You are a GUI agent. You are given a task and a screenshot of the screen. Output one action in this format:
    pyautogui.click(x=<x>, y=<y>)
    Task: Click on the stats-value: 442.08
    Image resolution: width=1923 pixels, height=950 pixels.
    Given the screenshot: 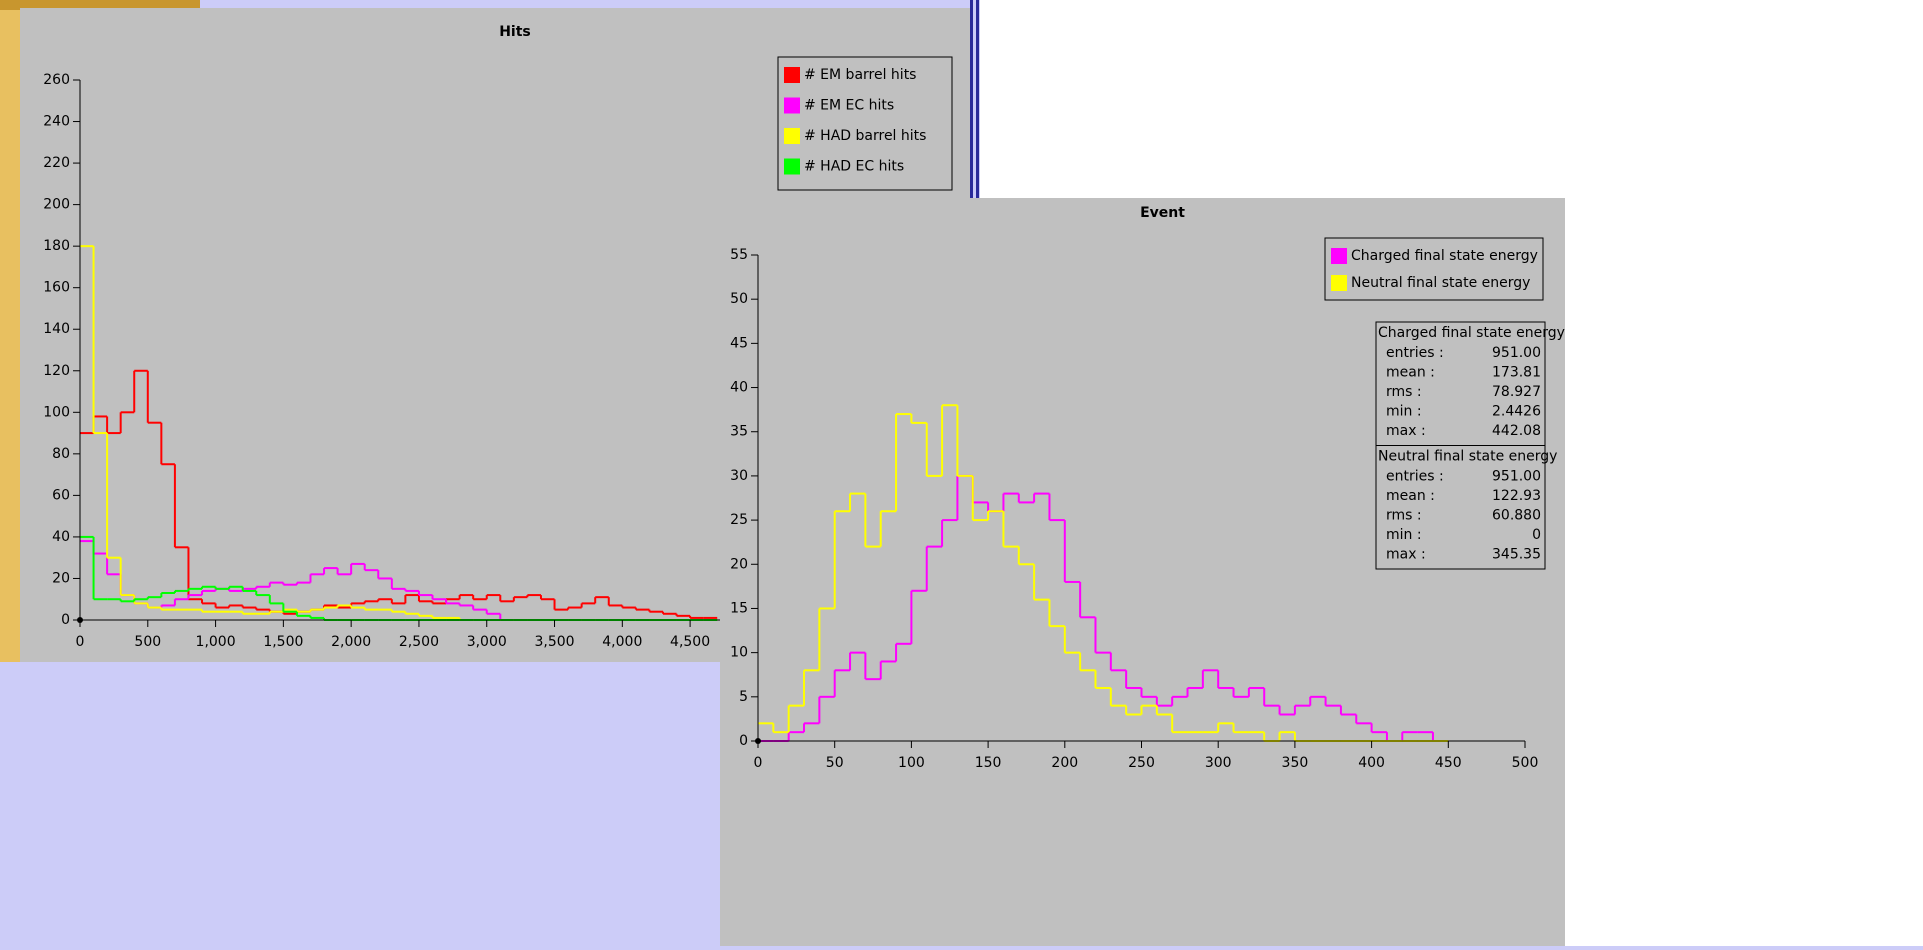 What is the action you would take?
    pyautogui.click(x=1516, y=431)
    